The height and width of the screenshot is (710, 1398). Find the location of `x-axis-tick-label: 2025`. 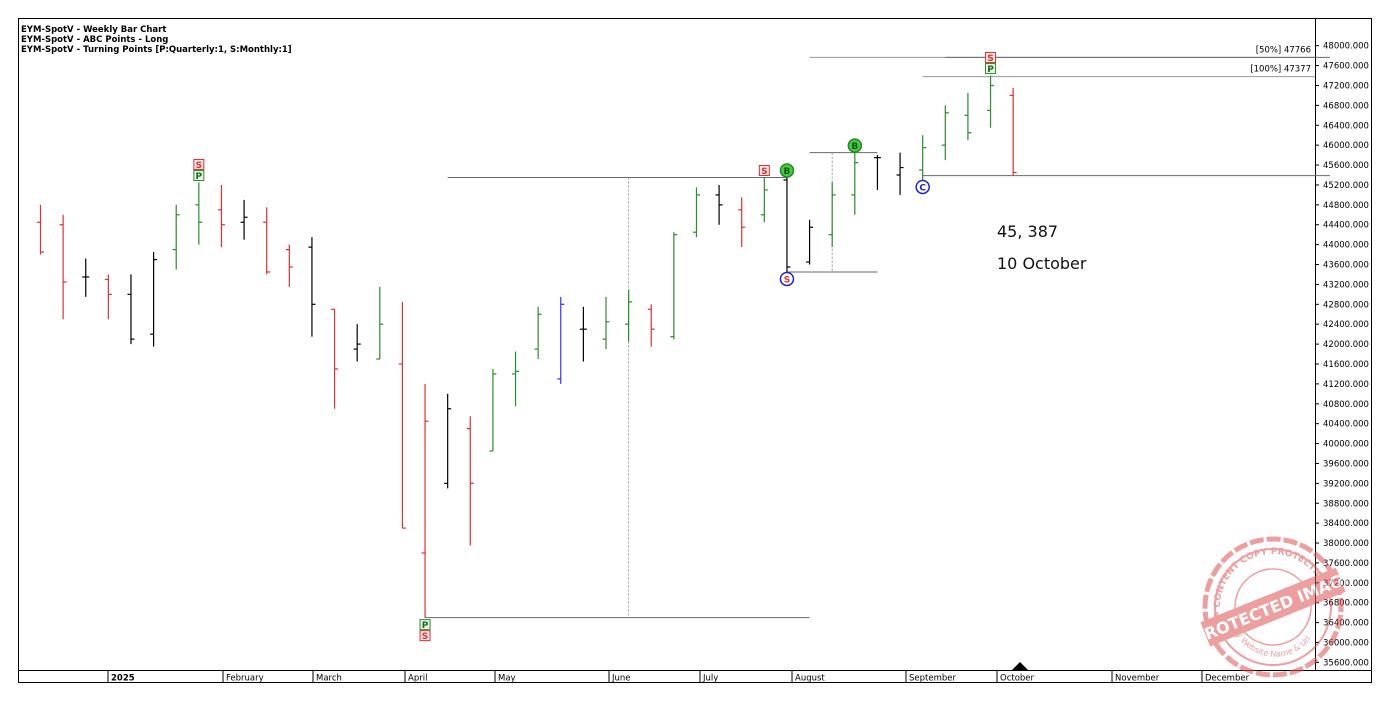

x-axis-tick-label: 2025 is located at coordinates (123, 679).